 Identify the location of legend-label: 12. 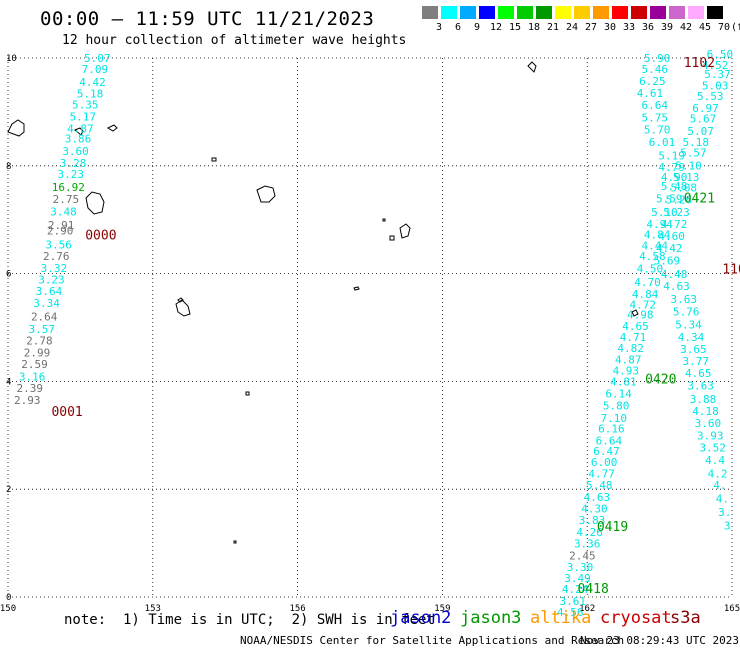
(496, 27).